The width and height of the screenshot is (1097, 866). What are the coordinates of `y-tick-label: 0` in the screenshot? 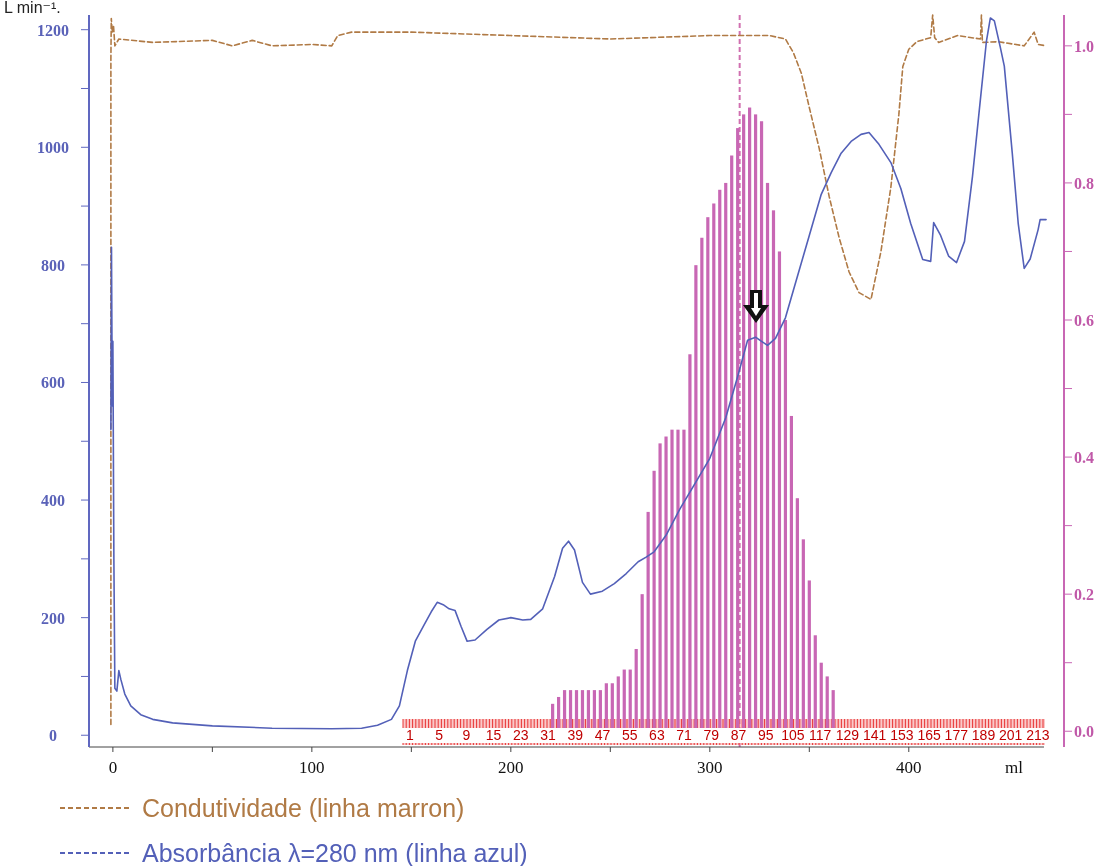 It's located at (53, 736).